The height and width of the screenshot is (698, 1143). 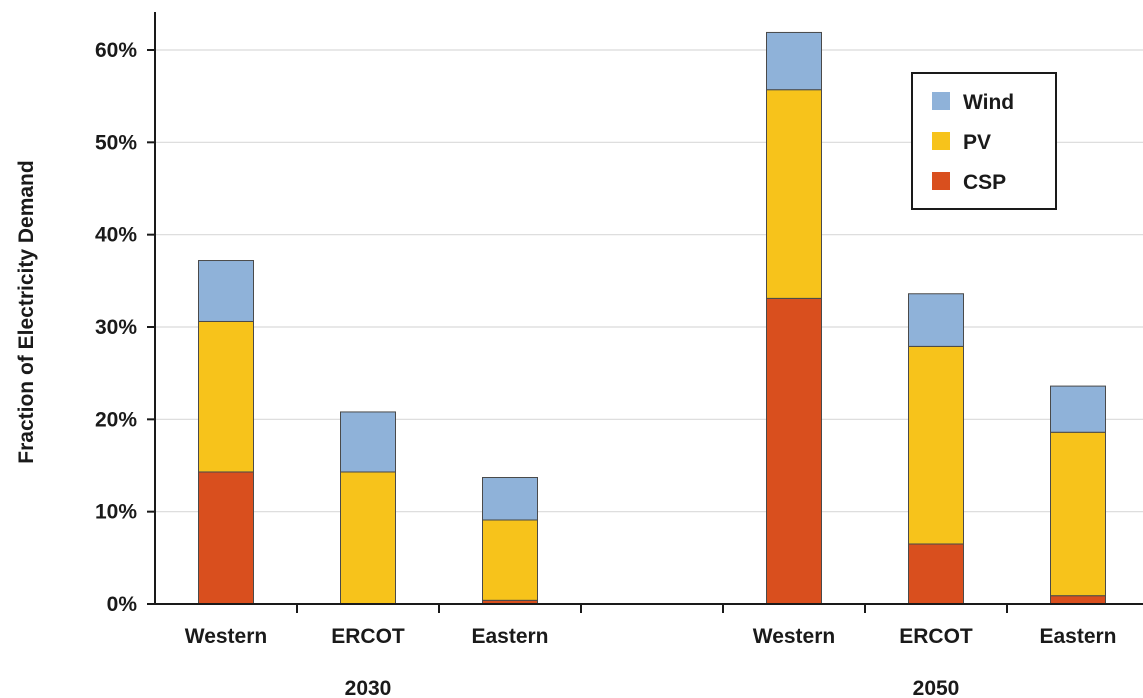 What do you see at coordinates (936, 445) in the screenshot?
I see `bar-pv-ercot-2050` at bounding box center [936, 445].